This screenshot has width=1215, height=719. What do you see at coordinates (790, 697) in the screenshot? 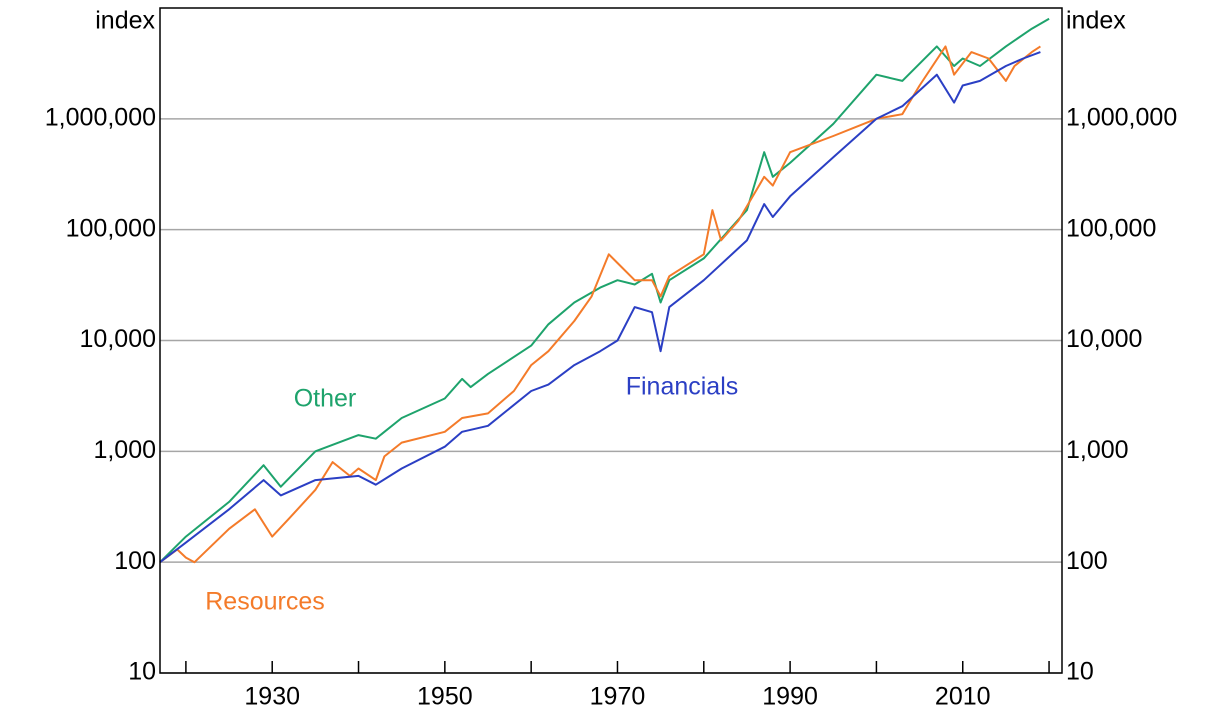
I see `x-tick-label: 1990` at bounding box center [790, 697].